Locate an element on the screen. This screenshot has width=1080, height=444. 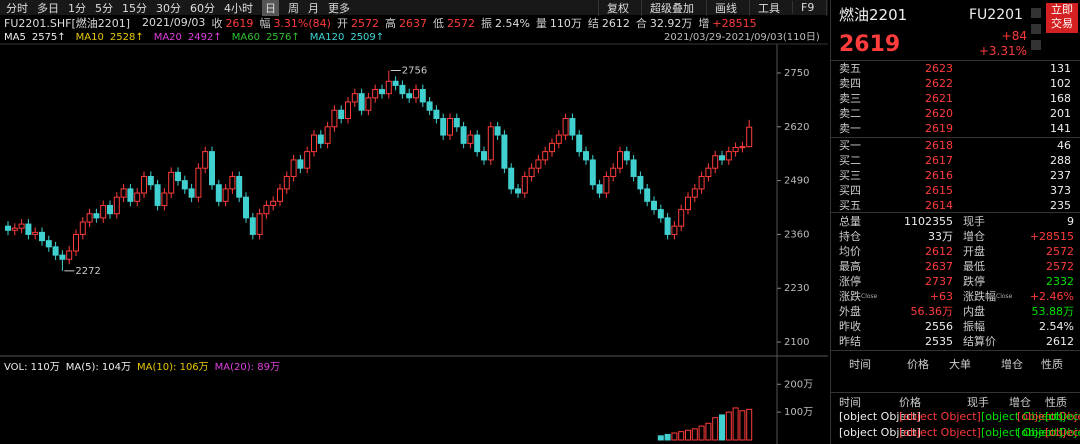
book-volume: 288 is located at coordinates (1060, 160).